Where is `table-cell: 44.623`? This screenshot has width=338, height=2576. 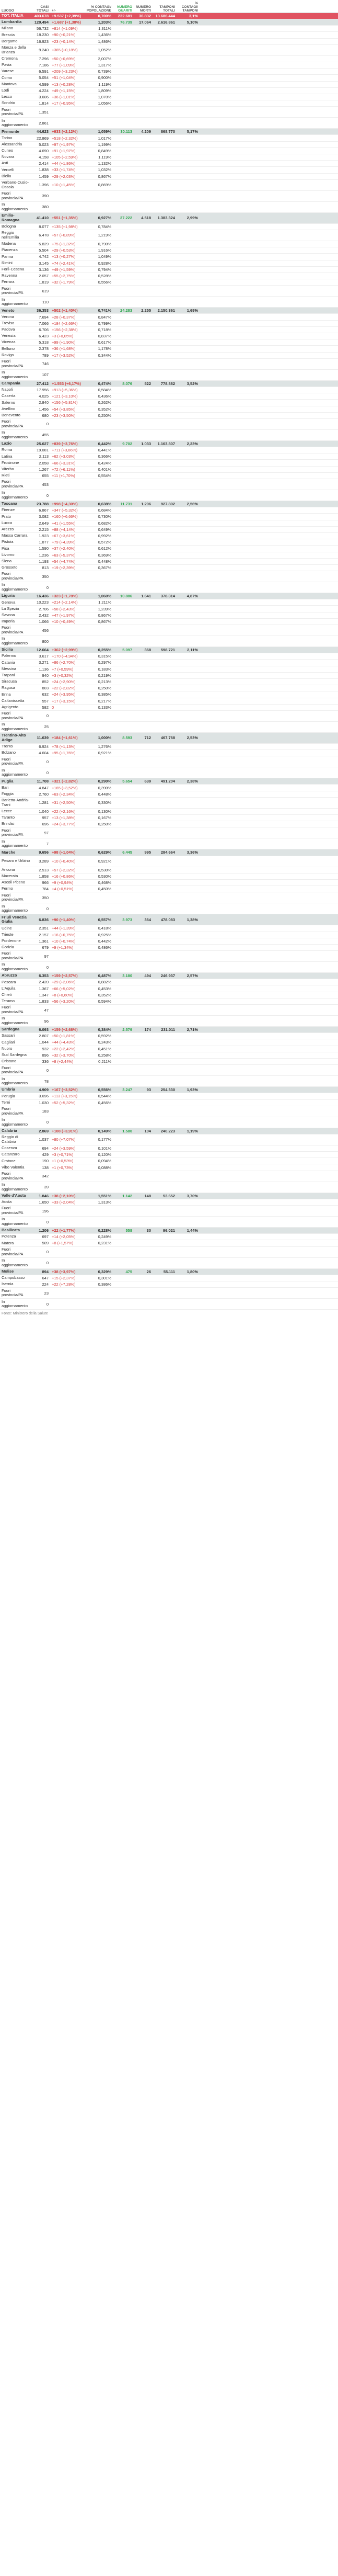 table-cell: 44.623 is located at coordinates (43, 131).